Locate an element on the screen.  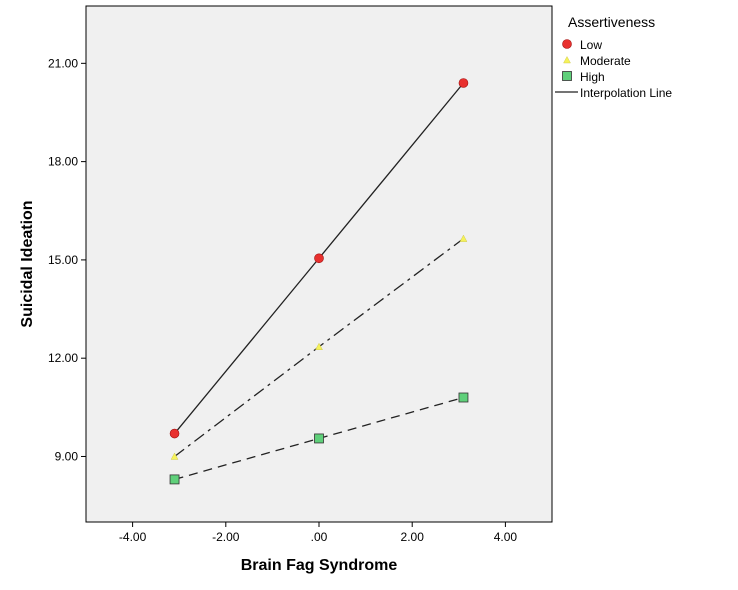
y-tick-label: 21.00 is located at coordinates (63, 63).